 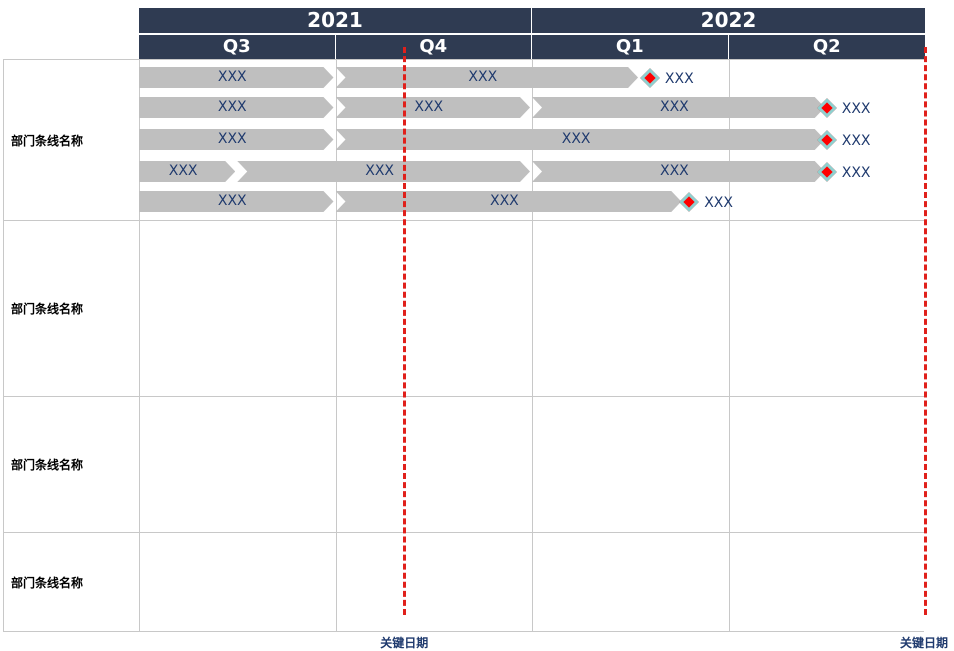 What do you see at coordinates (237, 47) in the screenshot?
I see `quarter-header: Q3` at bounding box center [237, 47].